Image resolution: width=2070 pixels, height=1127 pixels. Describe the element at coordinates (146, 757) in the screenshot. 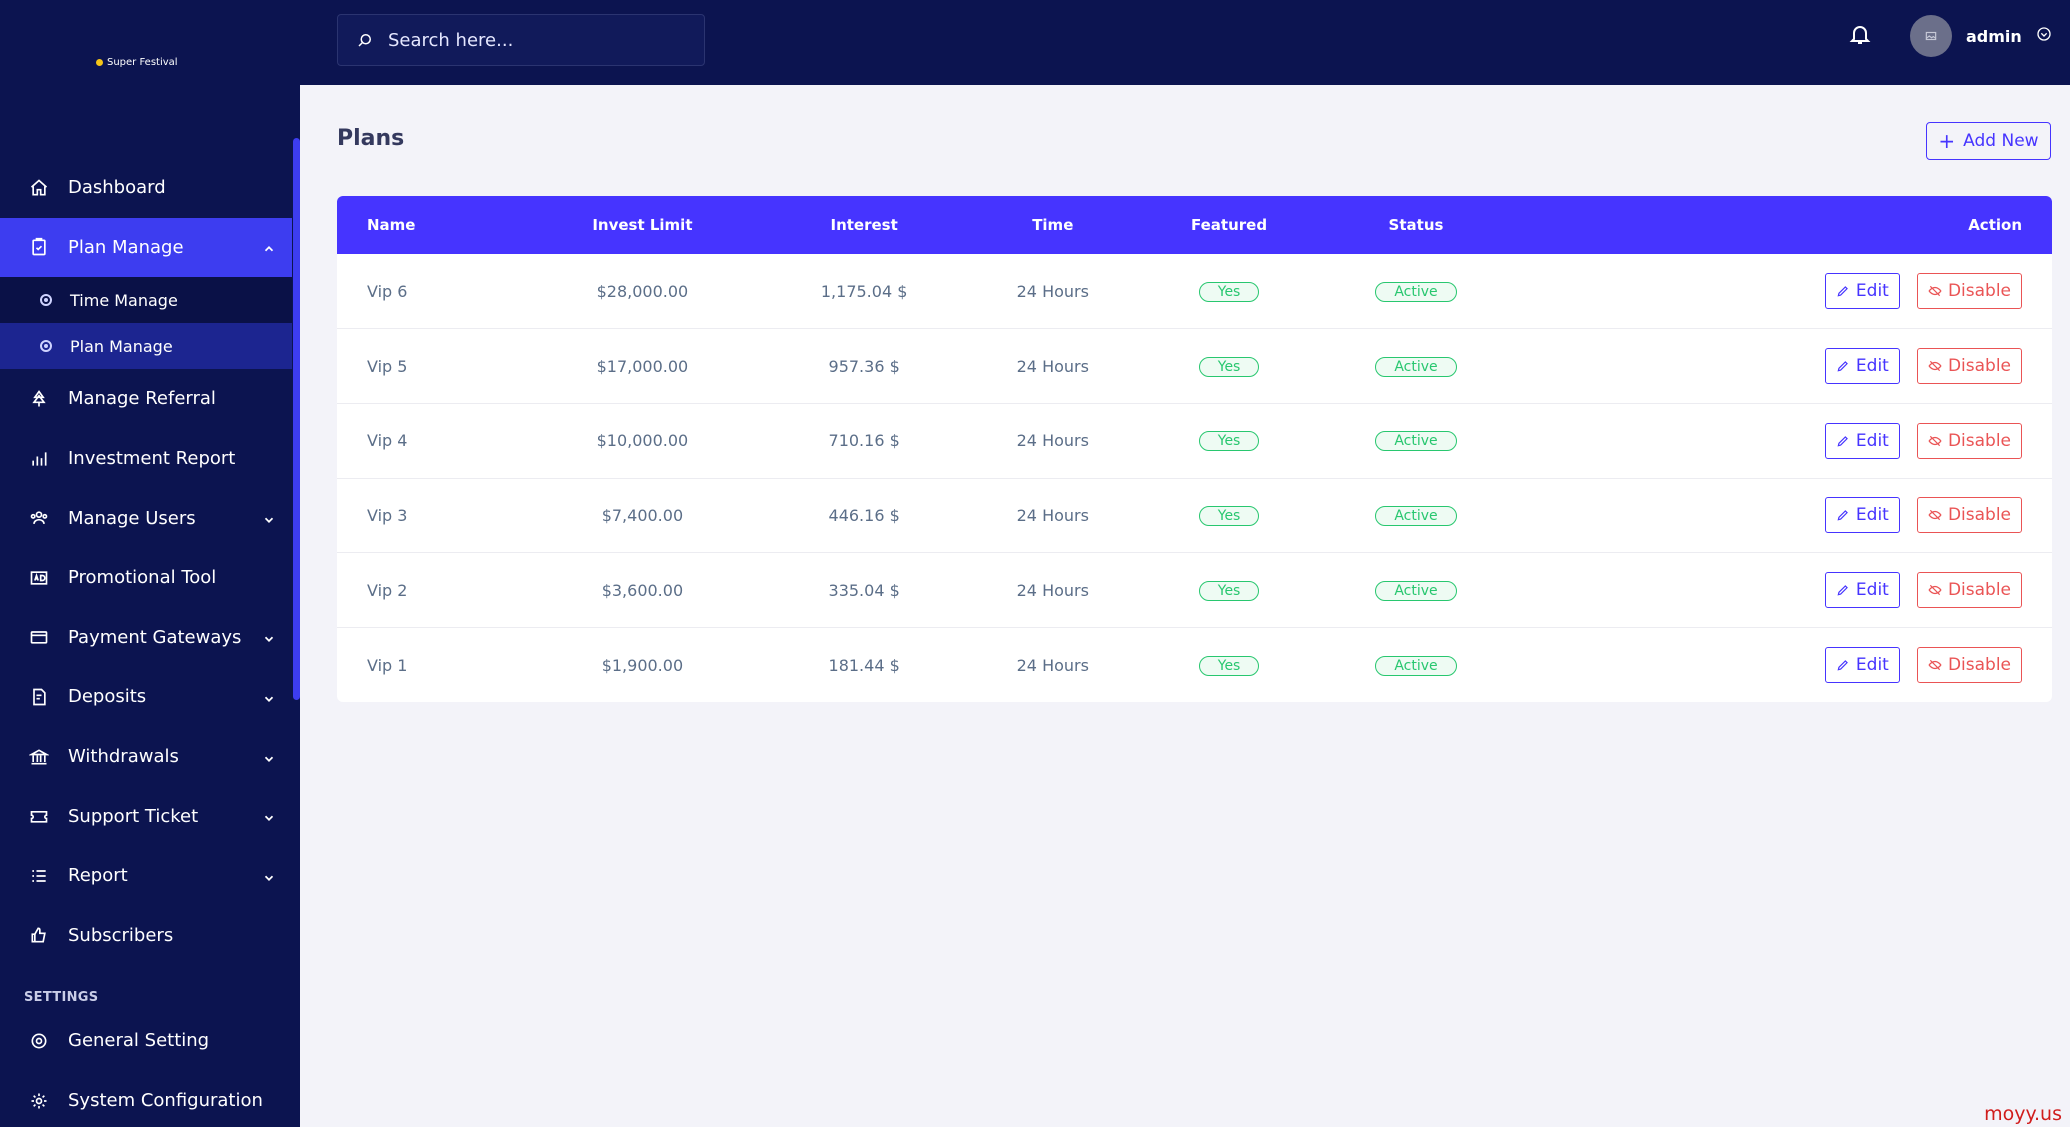

I see `sidebar-item-withdrawals: Withdrawals` at that location.